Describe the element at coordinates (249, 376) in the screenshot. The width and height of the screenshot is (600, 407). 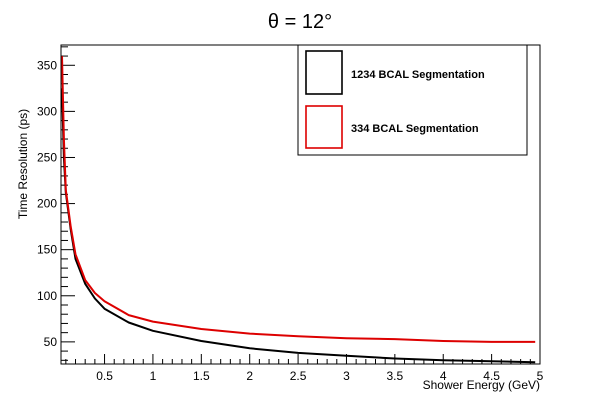
I see `x-tick-label: 2` at that location.